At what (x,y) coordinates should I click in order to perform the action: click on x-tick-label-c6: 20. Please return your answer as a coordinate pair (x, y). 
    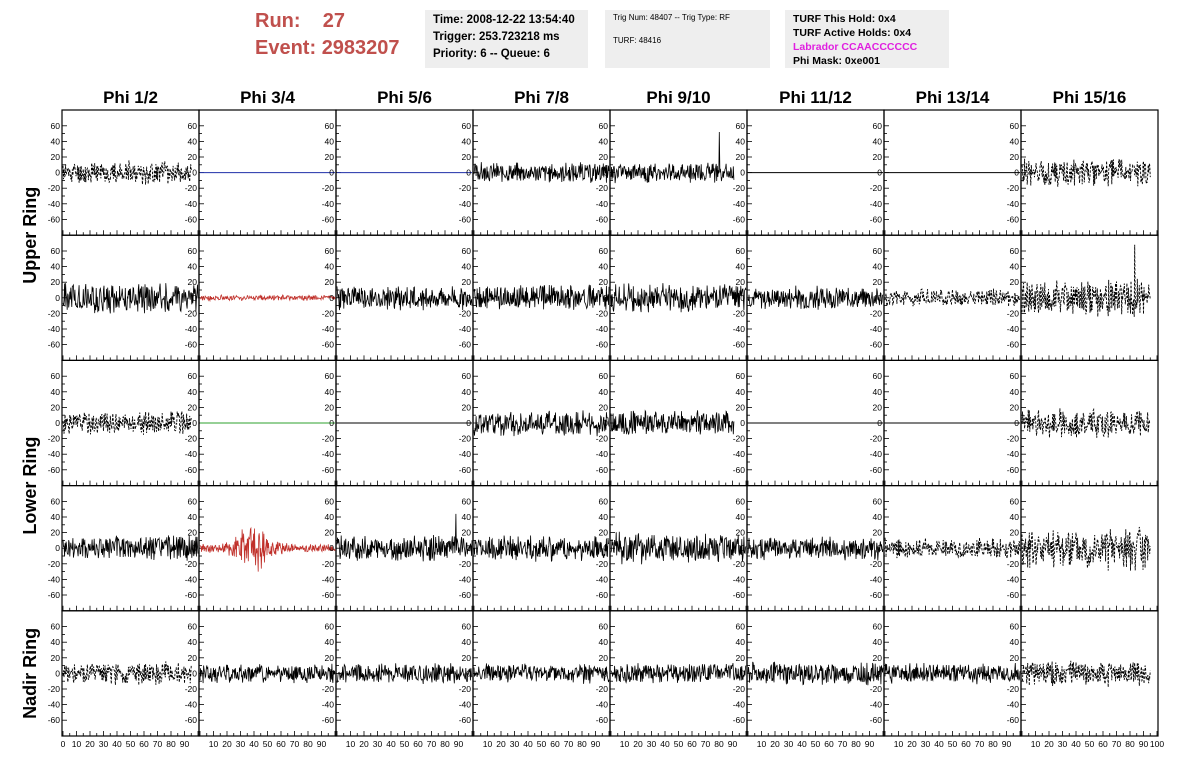
    Looking at the image, I should click on (775, 744).